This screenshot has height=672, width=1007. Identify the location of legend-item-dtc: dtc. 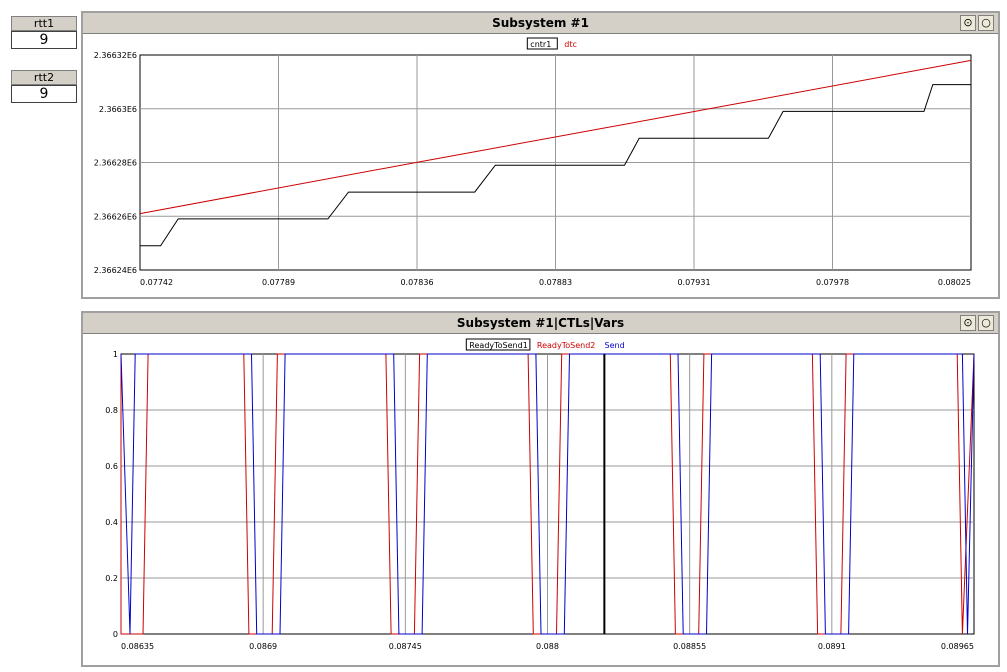
(570, 44).